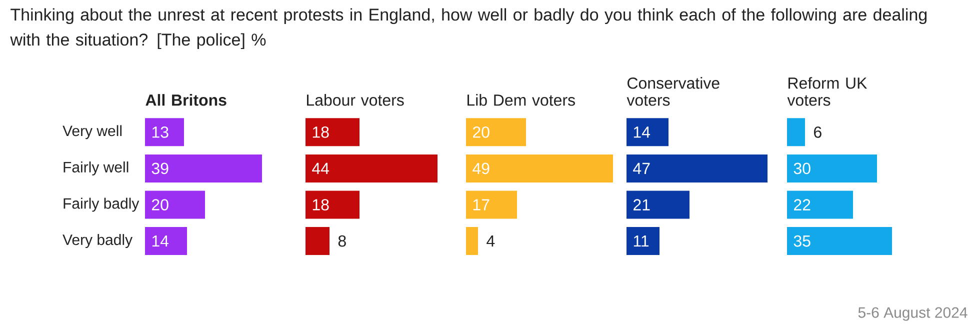  What do you see at coordinates (818, 132) in the screenshot?
I see `data-label: 6` at bounding box center [818, 132].